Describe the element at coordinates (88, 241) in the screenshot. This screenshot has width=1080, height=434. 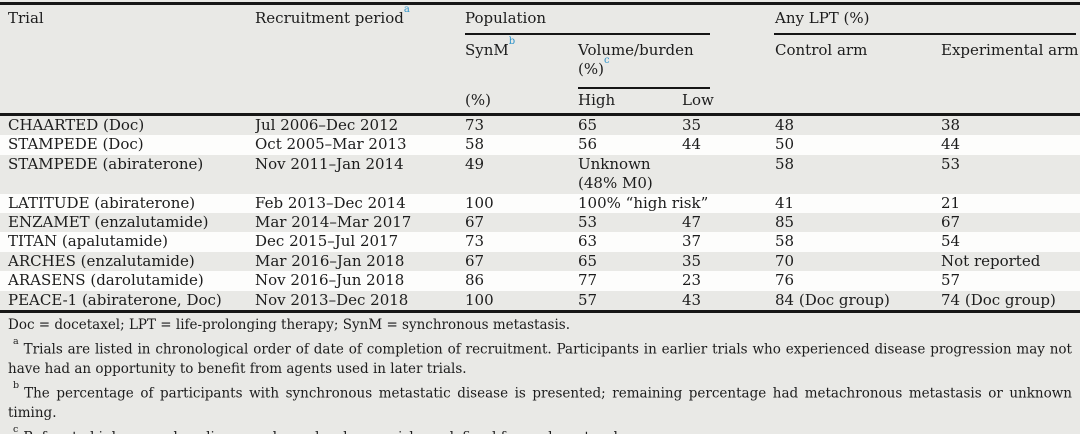
I see `cell-trial: TITAN (apalutamide)` at that location.